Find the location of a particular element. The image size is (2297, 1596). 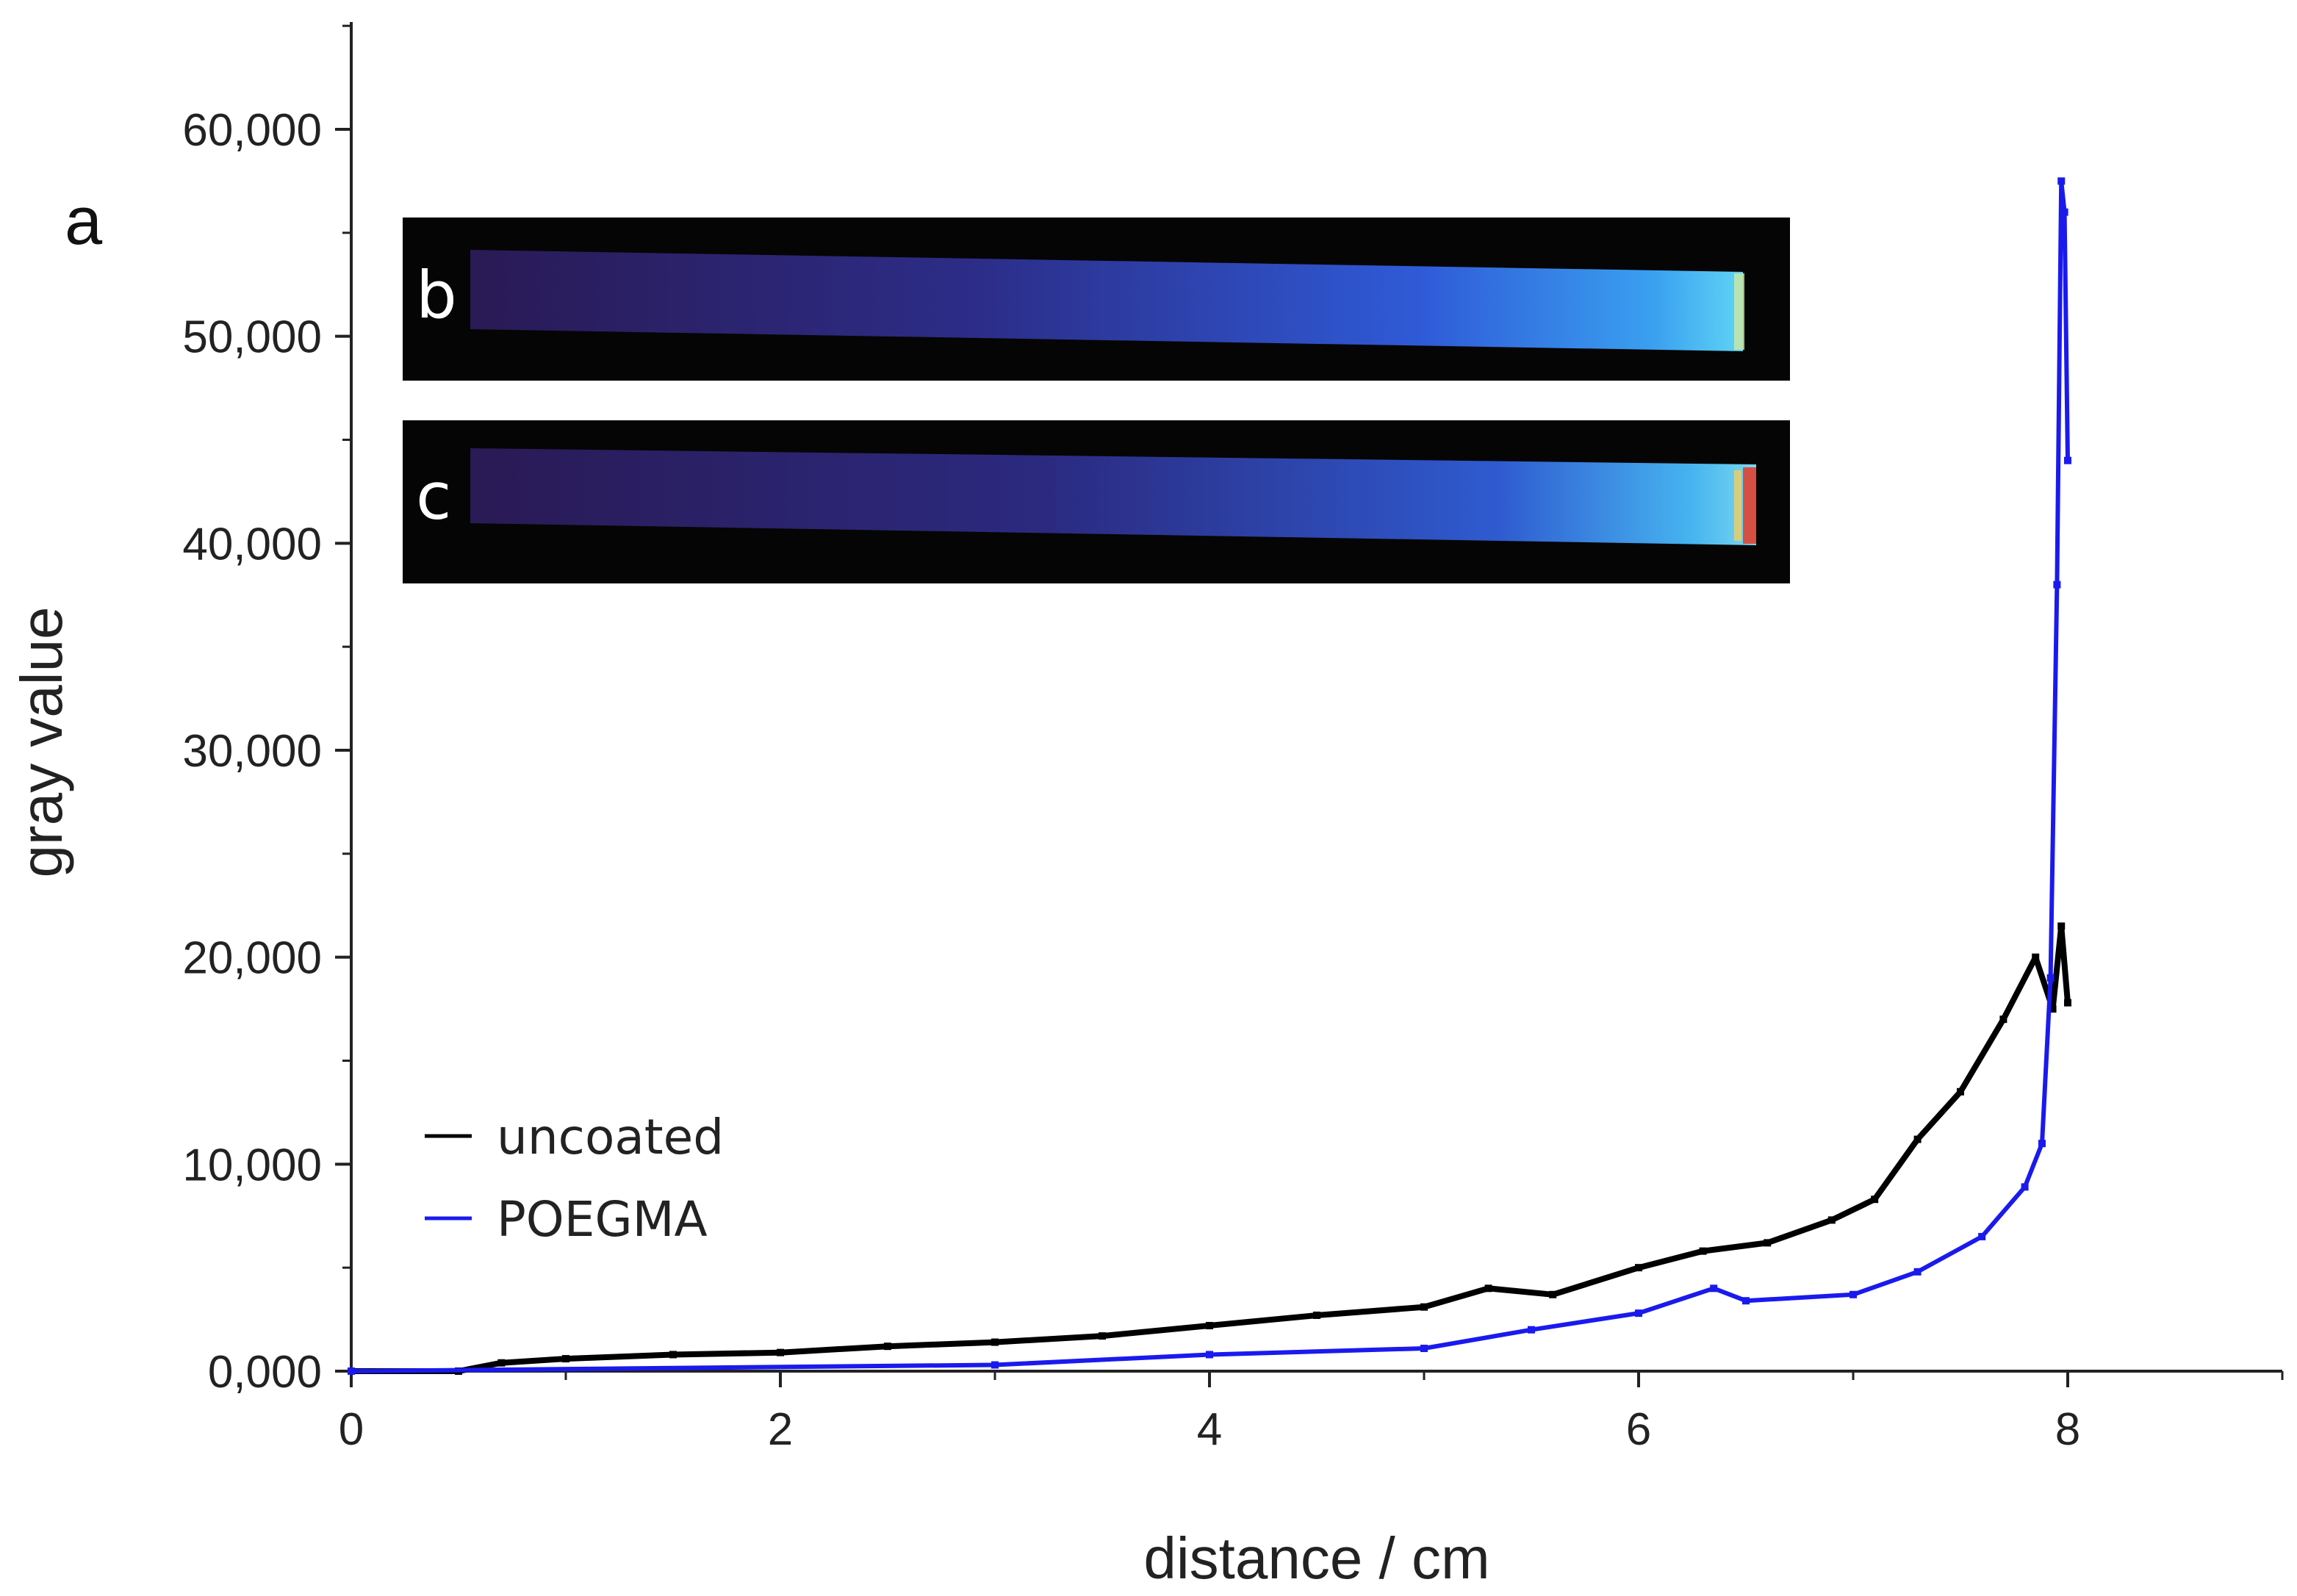

x-axis-title: distance / cm is located at coordinates (1316, 1558).